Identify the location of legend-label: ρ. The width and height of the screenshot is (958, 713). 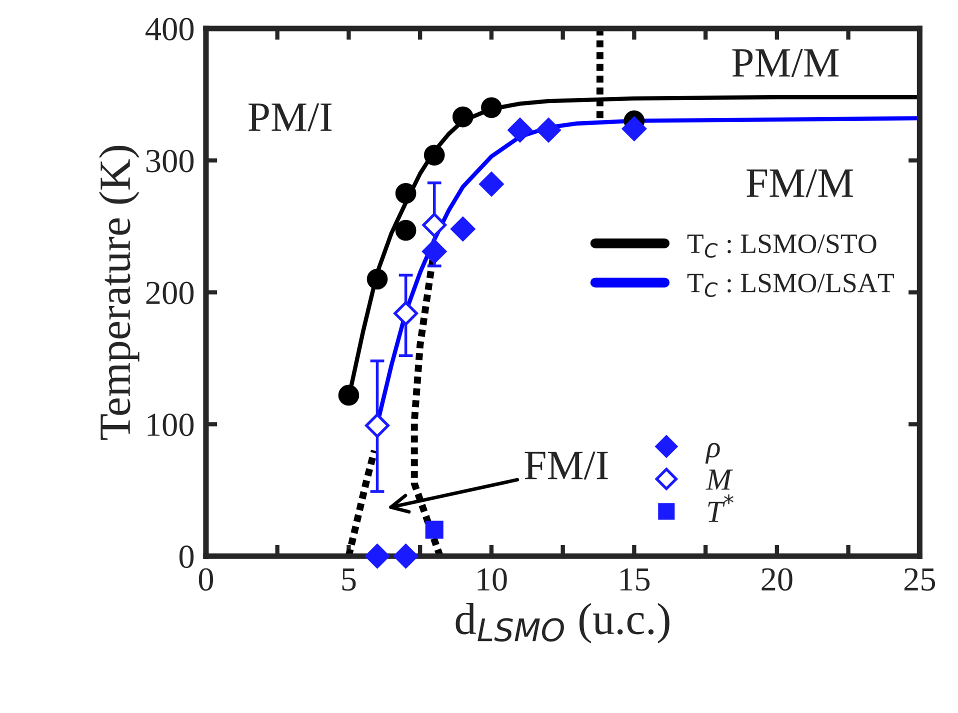
(712, 453).